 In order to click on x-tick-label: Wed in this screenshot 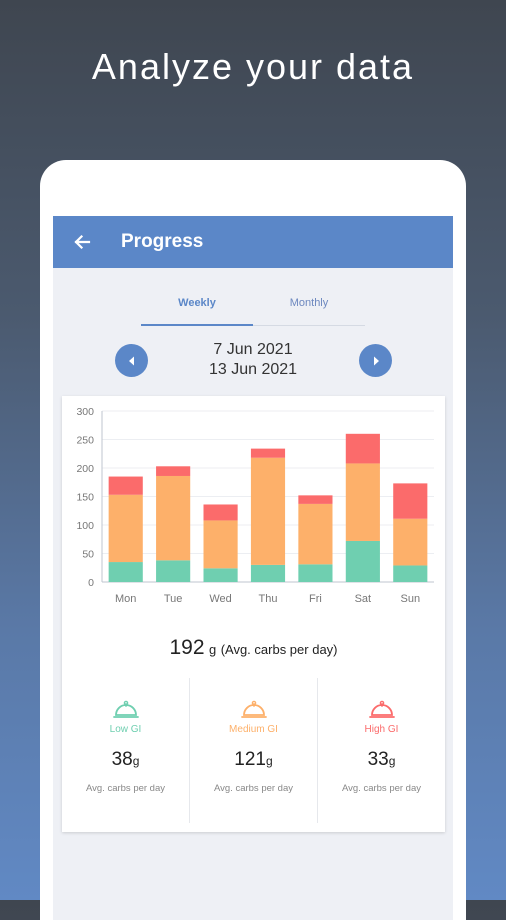, I will do `click(220, 599)`.